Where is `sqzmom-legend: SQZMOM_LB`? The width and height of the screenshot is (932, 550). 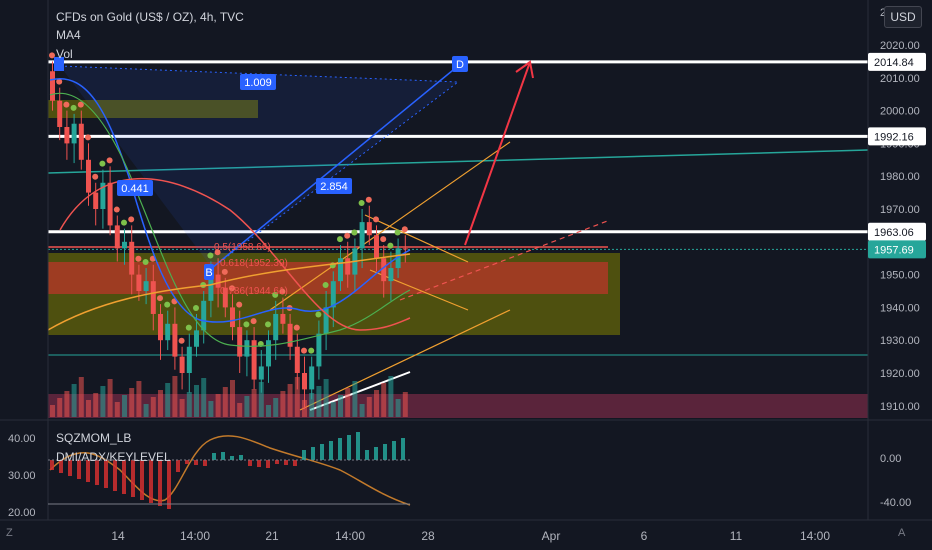 sqzmom-legend: SQZMOM_LB is located at coordinates (94, 438).